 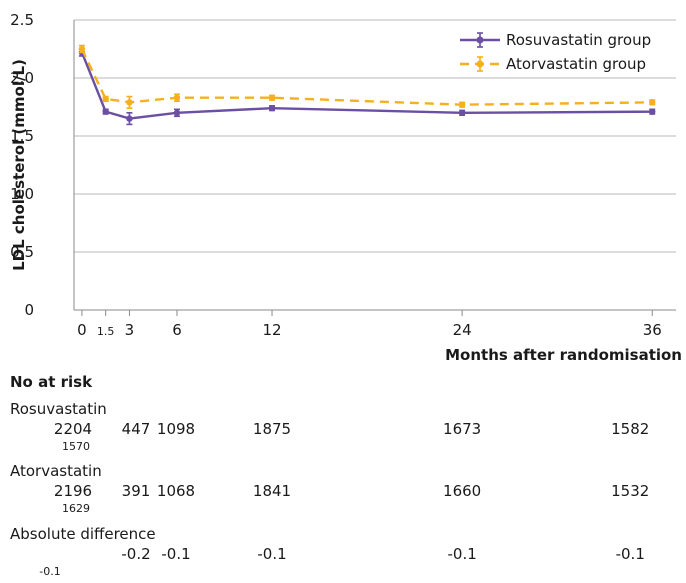 I want to click on series-layer, so click(x=367, y=85).